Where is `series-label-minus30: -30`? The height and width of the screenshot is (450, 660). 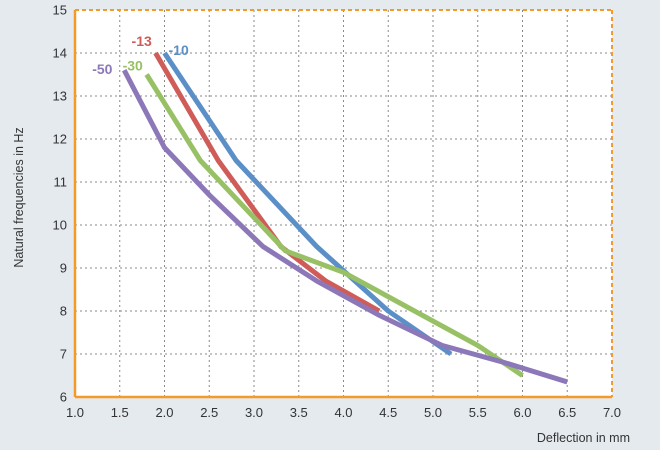 series-label-minus30: -30 is located at coordinates (133, 66).